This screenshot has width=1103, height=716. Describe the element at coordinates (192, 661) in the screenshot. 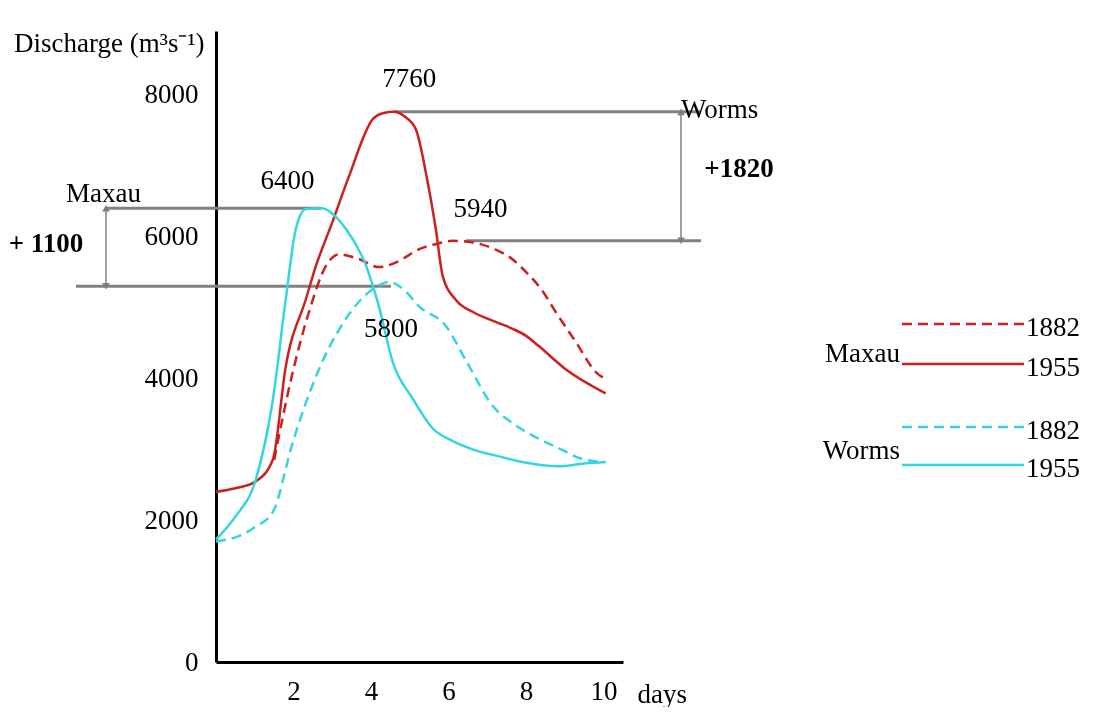

I see `y-tick-label: 0` at that location.